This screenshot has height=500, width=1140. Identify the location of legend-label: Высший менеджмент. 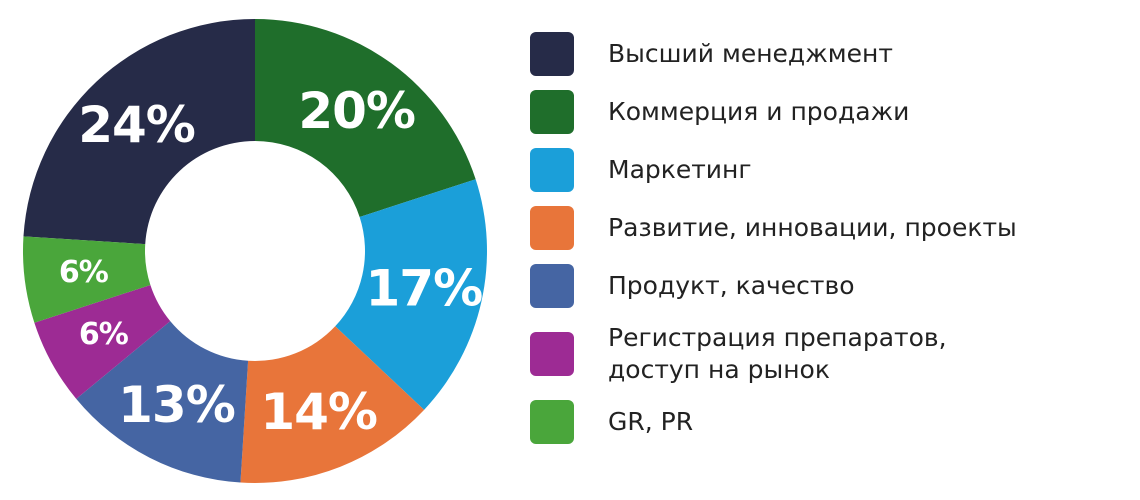
(750, 53).